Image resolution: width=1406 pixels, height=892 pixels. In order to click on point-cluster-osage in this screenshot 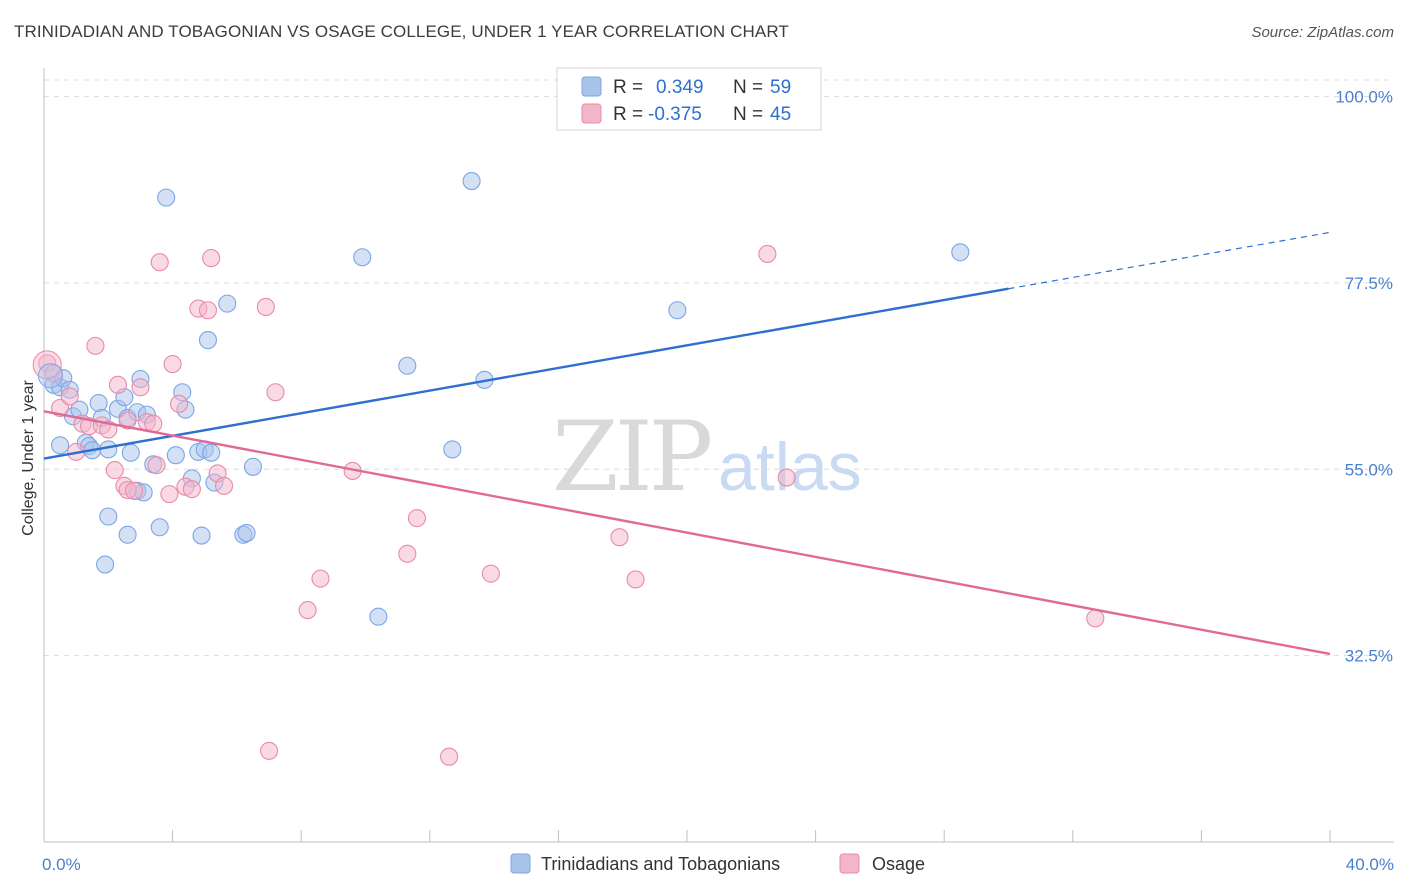, I will do `click(47, 365)`.